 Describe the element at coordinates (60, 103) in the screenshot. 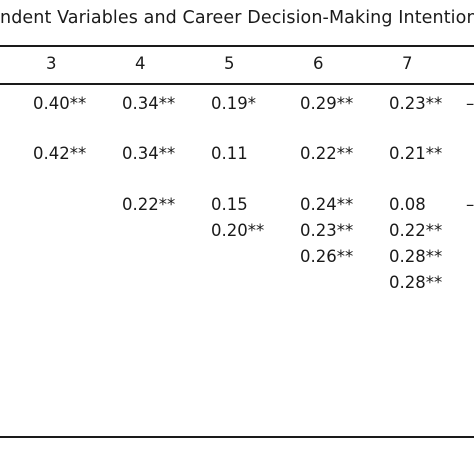

I see `table-cell: 0.40**` at that location.